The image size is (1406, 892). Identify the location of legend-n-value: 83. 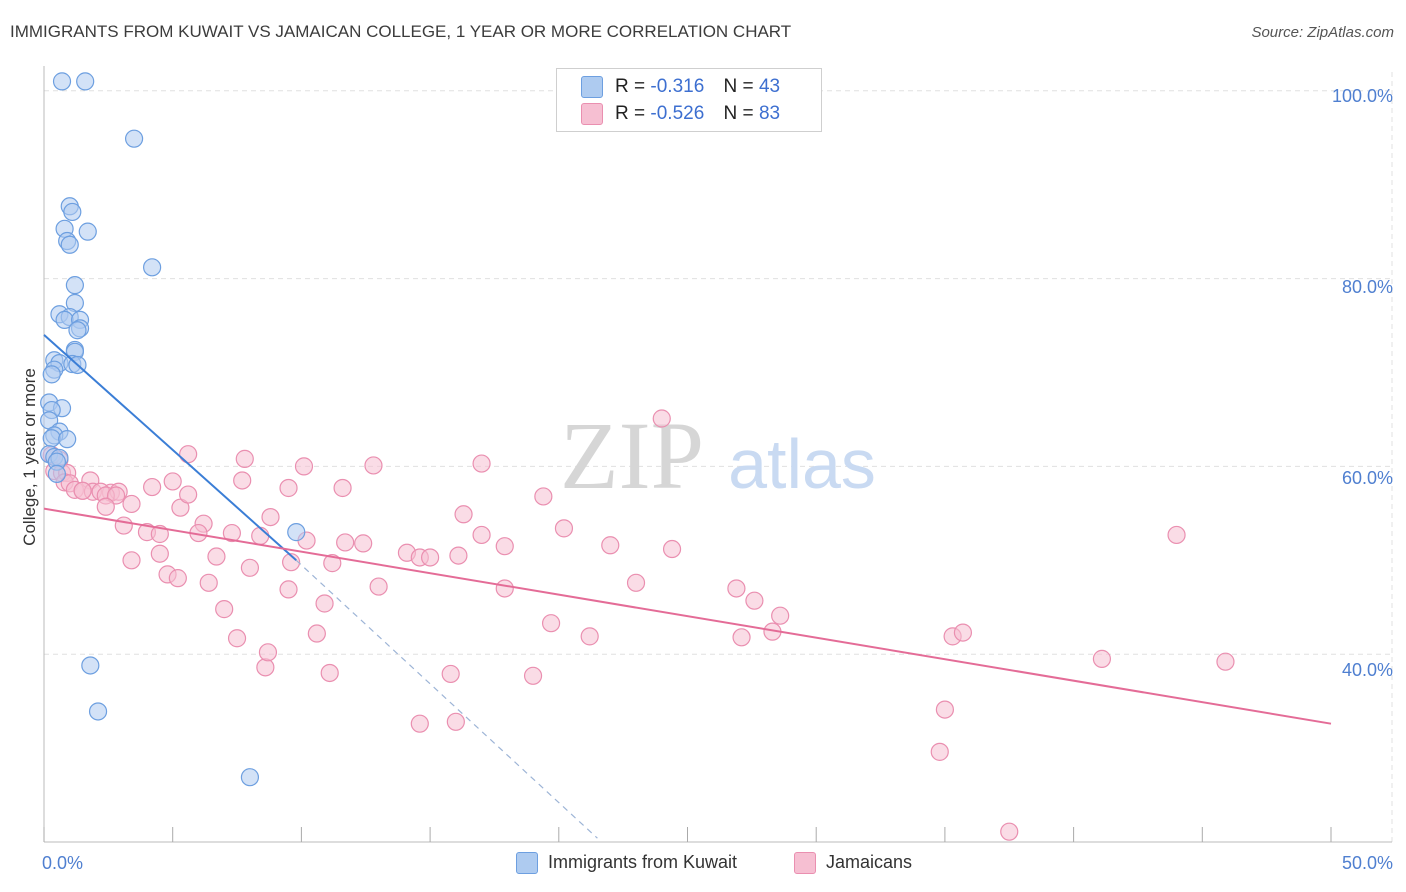
(769, 114).